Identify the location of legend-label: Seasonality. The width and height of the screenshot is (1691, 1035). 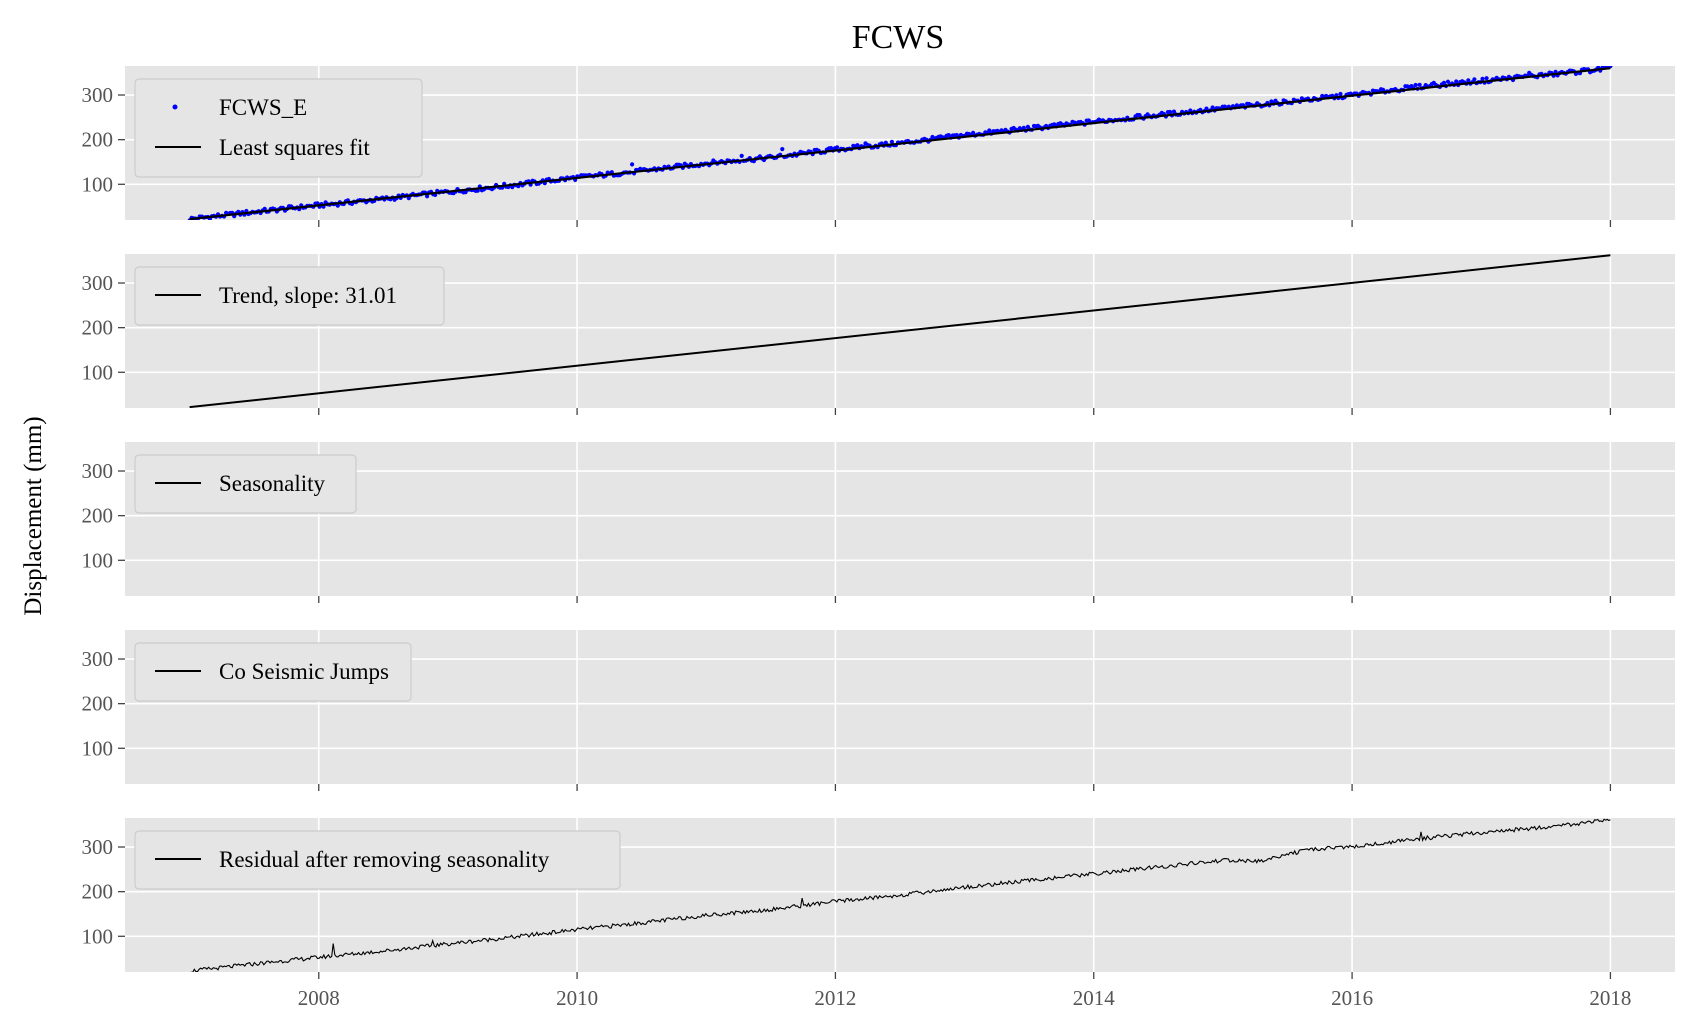
(272, 483).